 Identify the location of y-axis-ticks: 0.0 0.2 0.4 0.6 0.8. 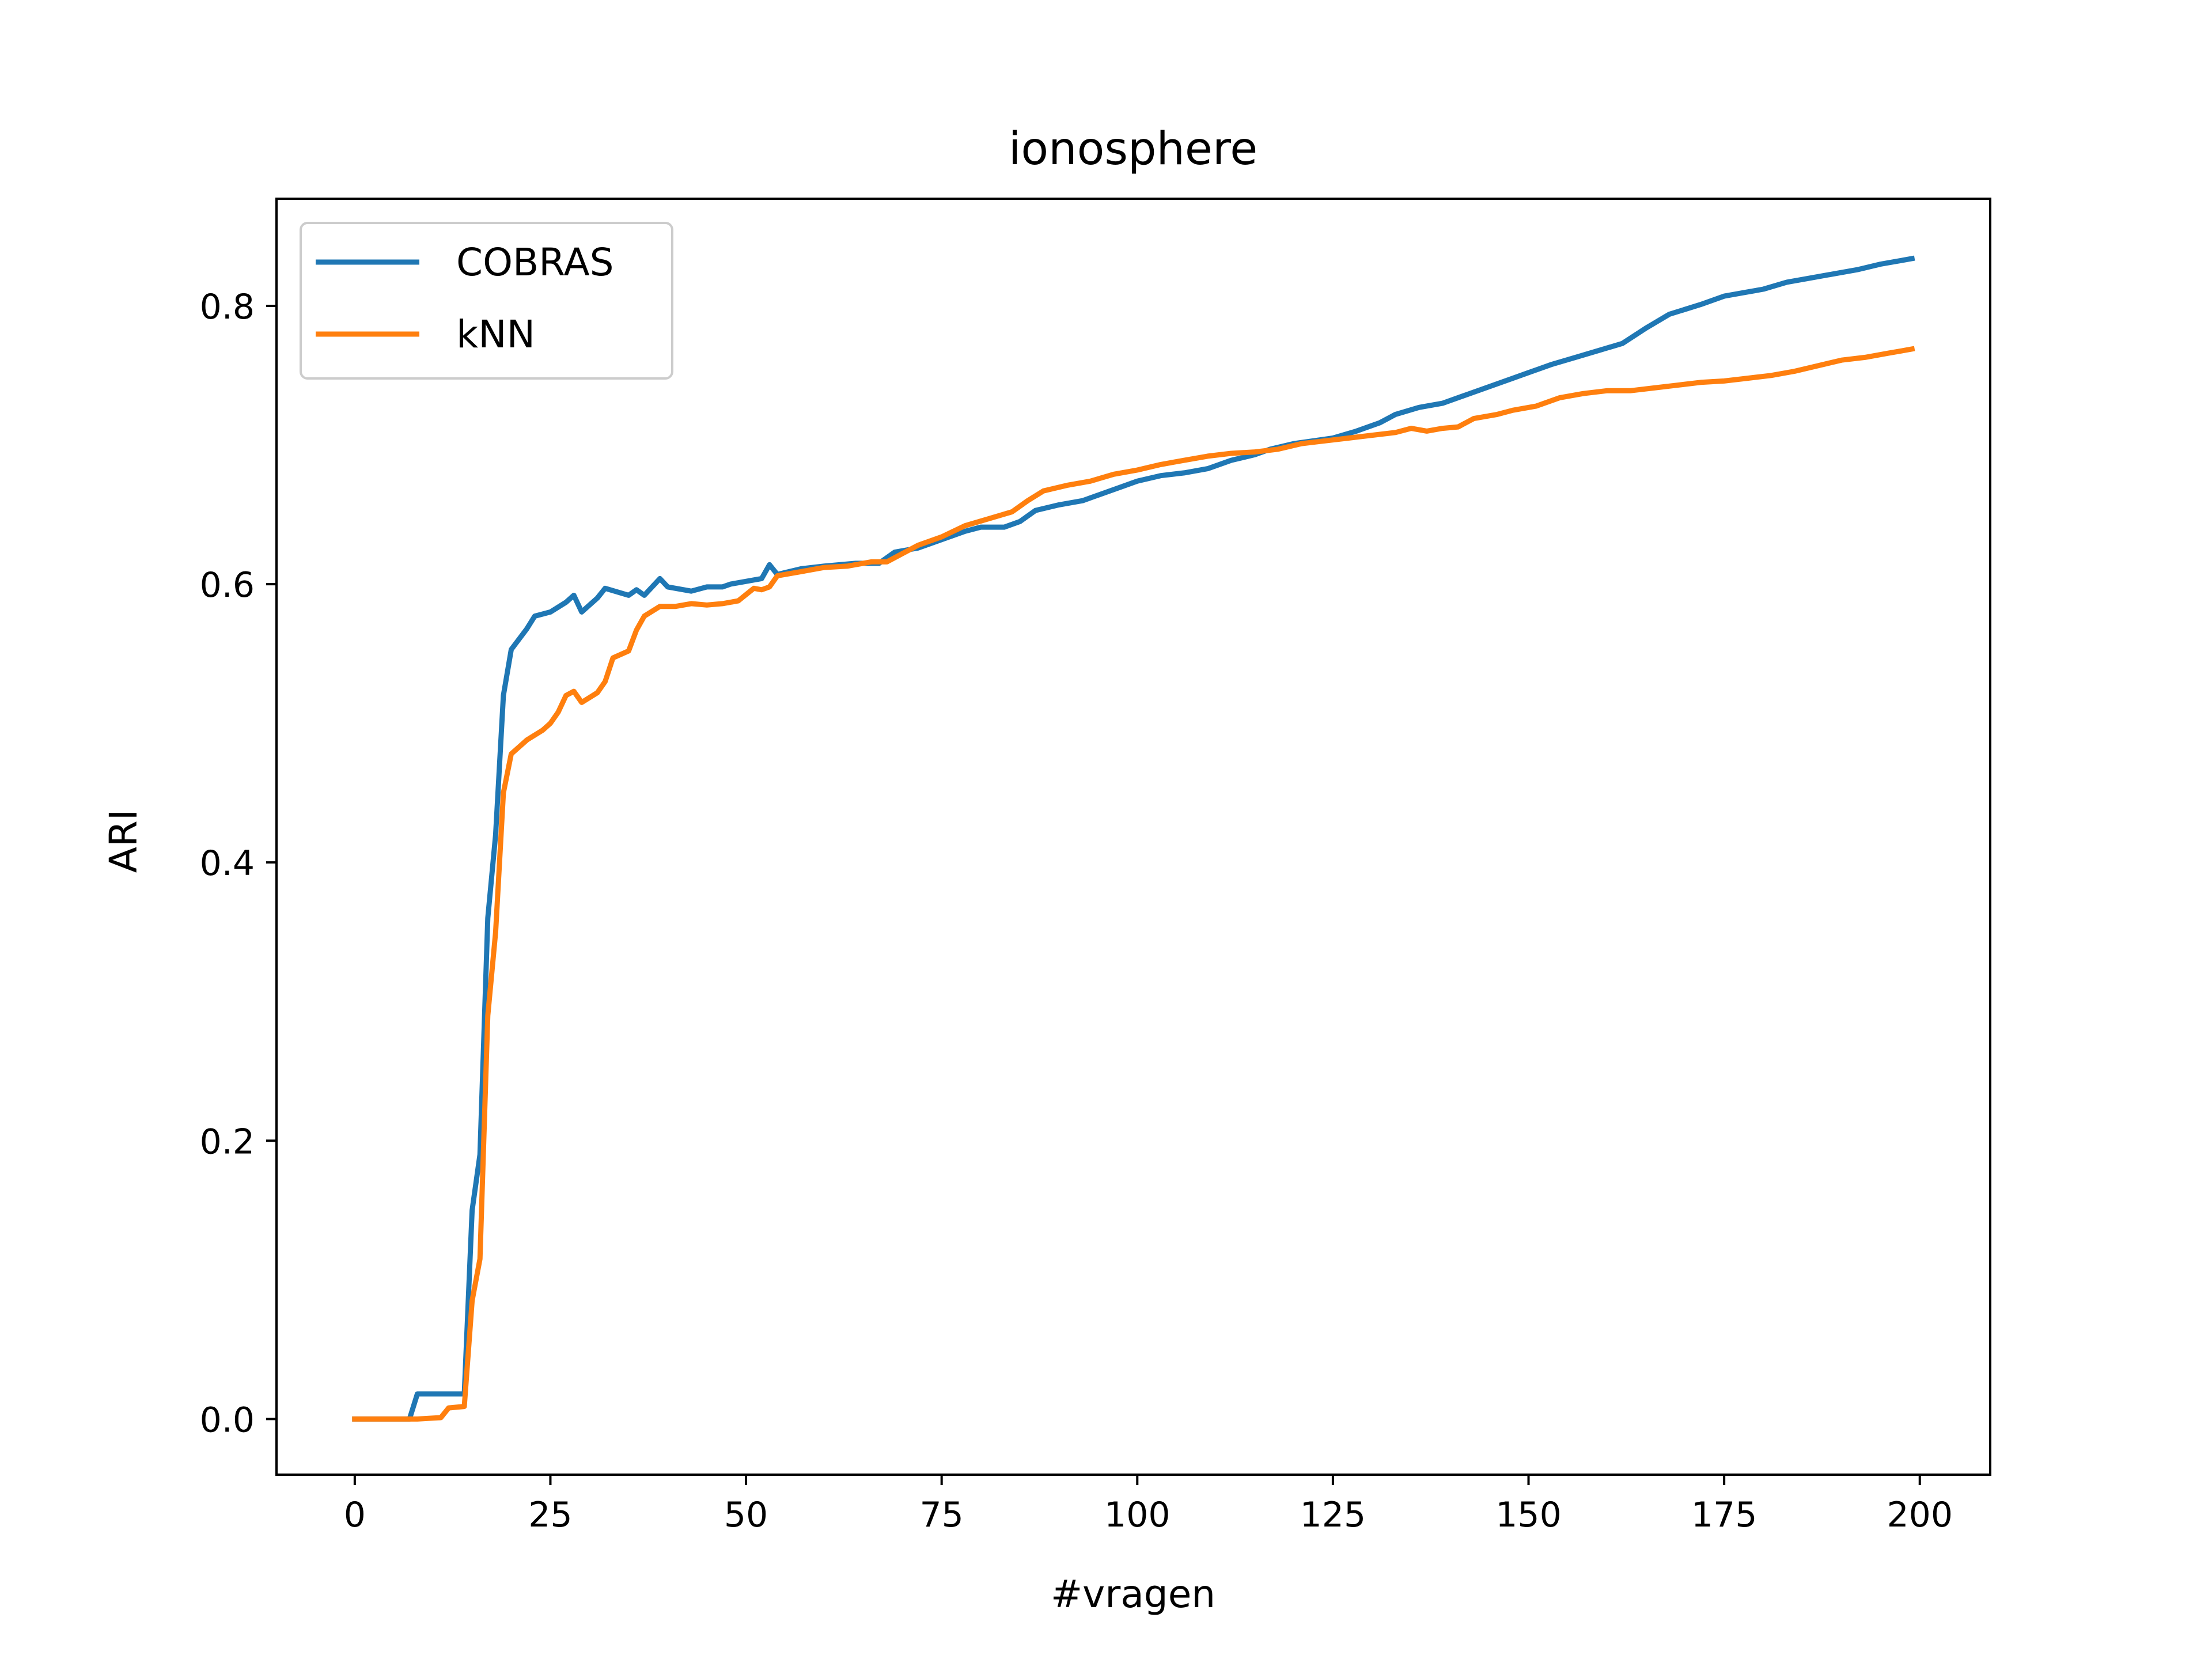
(238, 863).